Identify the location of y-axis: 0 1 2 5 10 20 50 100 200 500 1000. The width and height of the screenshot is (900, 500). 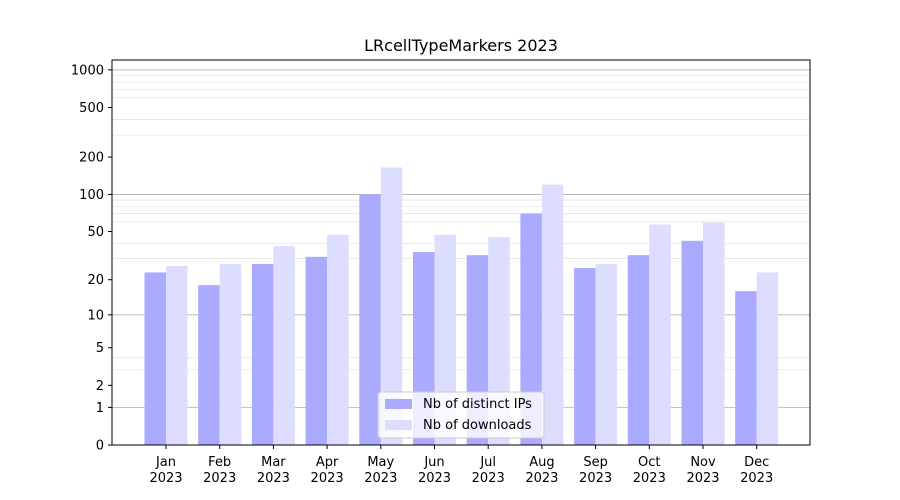
(91, 258).